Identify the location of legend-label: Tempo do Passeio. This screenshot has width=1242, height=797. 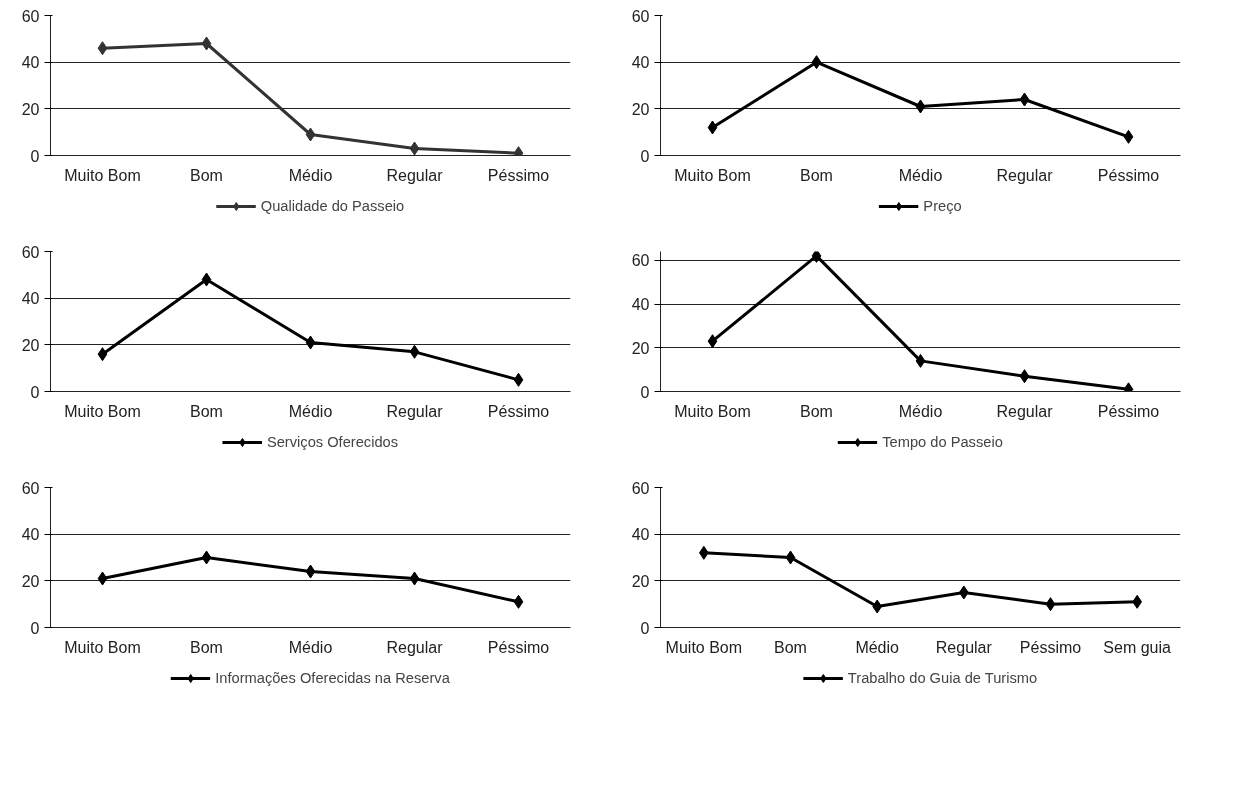
(942, 442).